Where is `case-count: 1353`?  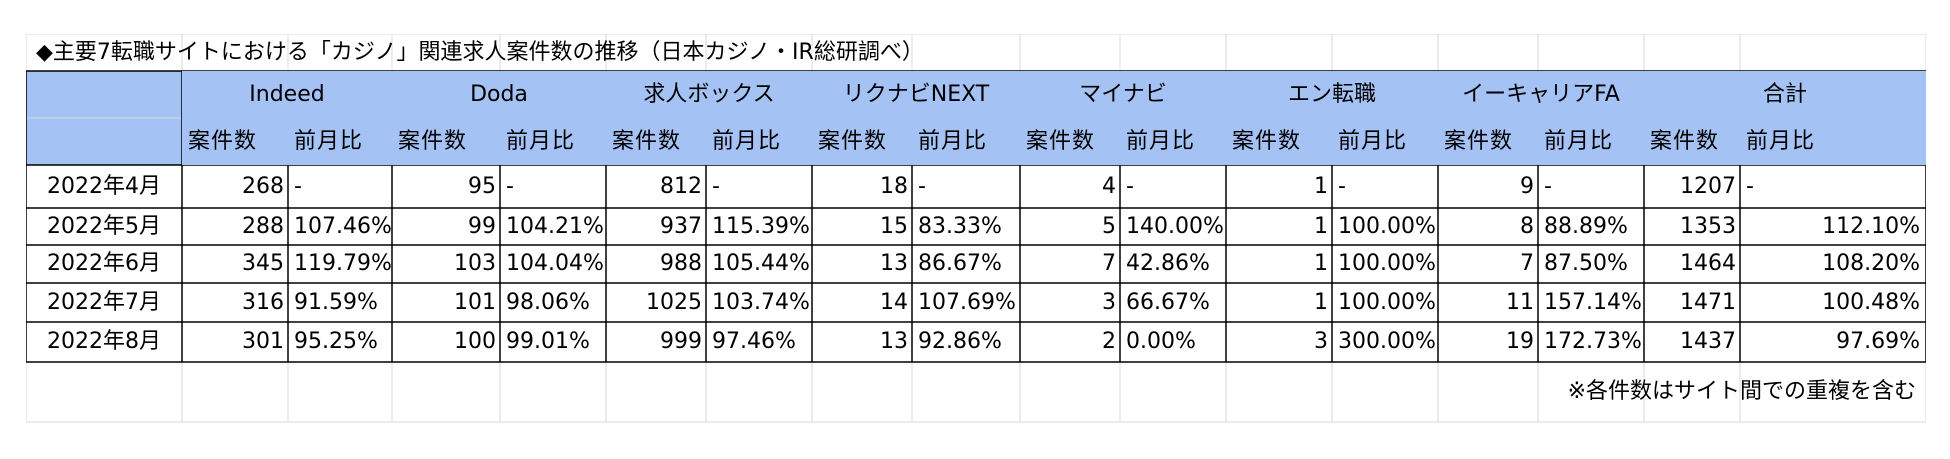 case-count: 1353 is located at coordinates (1708, 226).